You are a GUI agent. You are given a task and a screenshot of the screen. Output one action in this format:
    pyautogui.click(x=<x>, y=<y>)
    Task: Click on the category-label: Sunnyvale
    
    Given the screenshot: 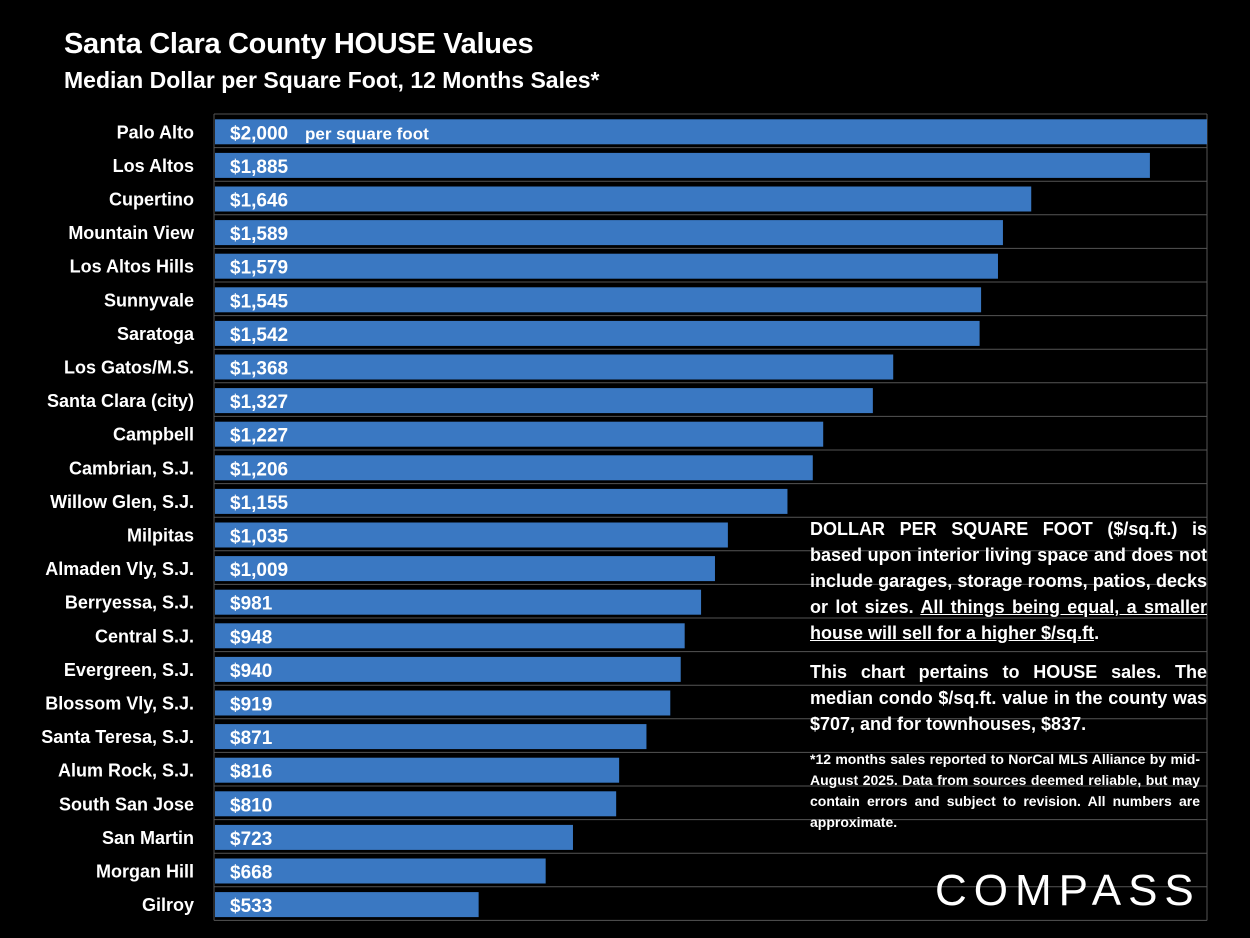 What is the action you would take?
    pyautogui.click(x=149, y=300)
    